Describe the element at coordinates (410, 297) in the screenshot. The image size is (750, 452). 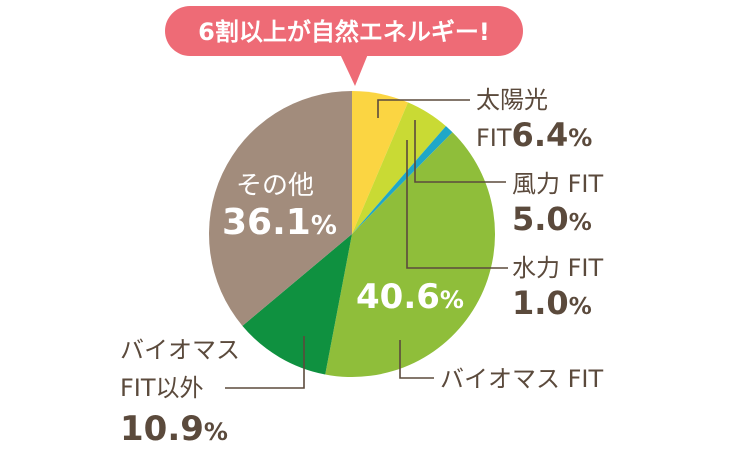
I see `label-biomass-fit-value: 40.6%` at that location.